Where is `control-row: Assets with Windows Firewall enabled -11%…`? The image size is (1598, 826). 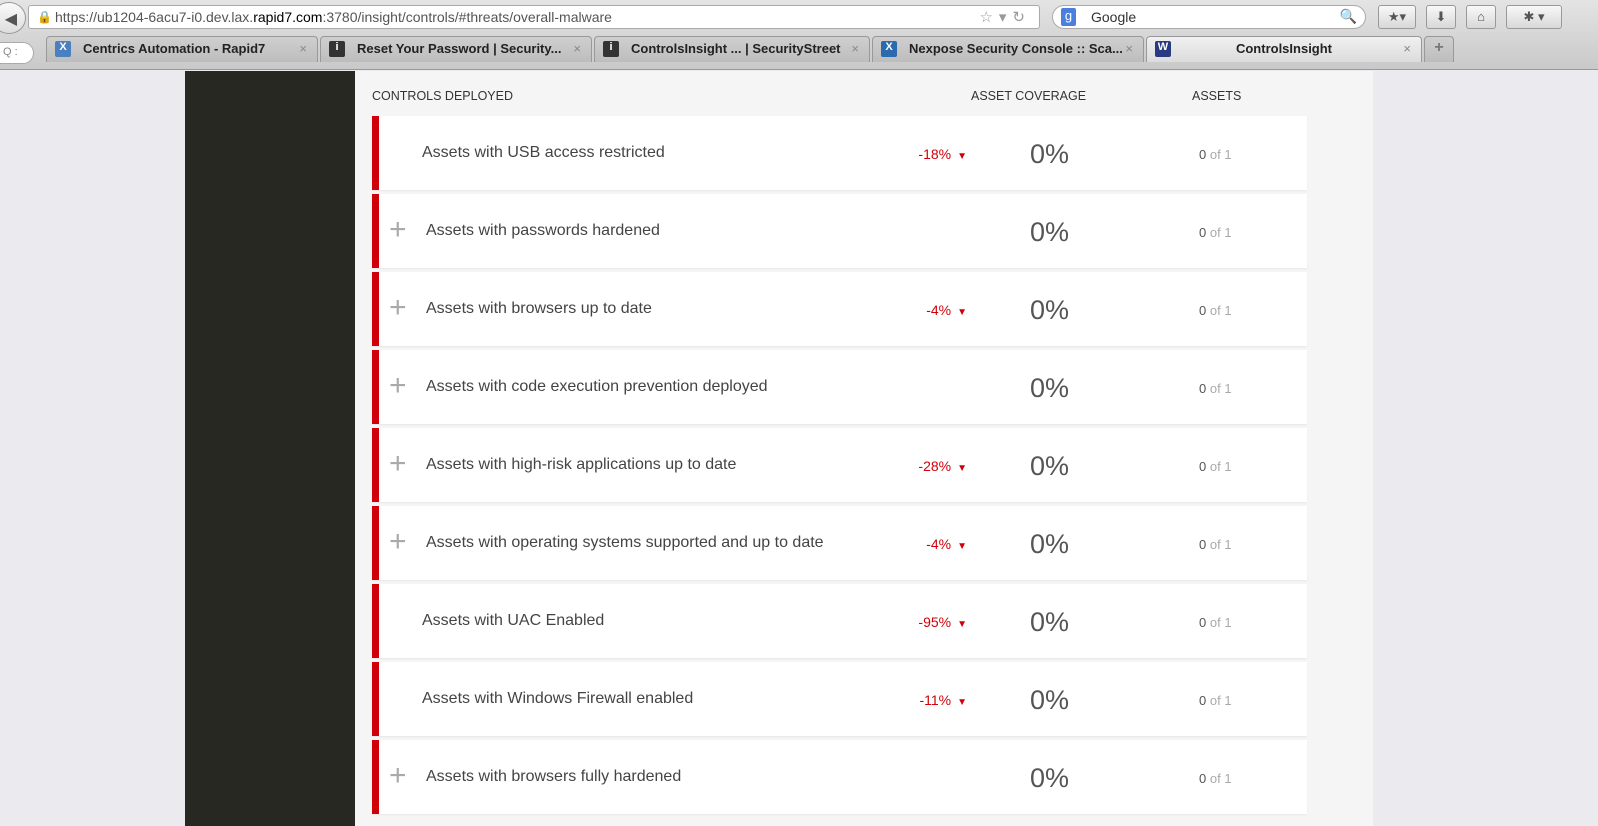
control-row: Assets with Windows Firewall enabled -11%… is located at coordinates (839, 699).